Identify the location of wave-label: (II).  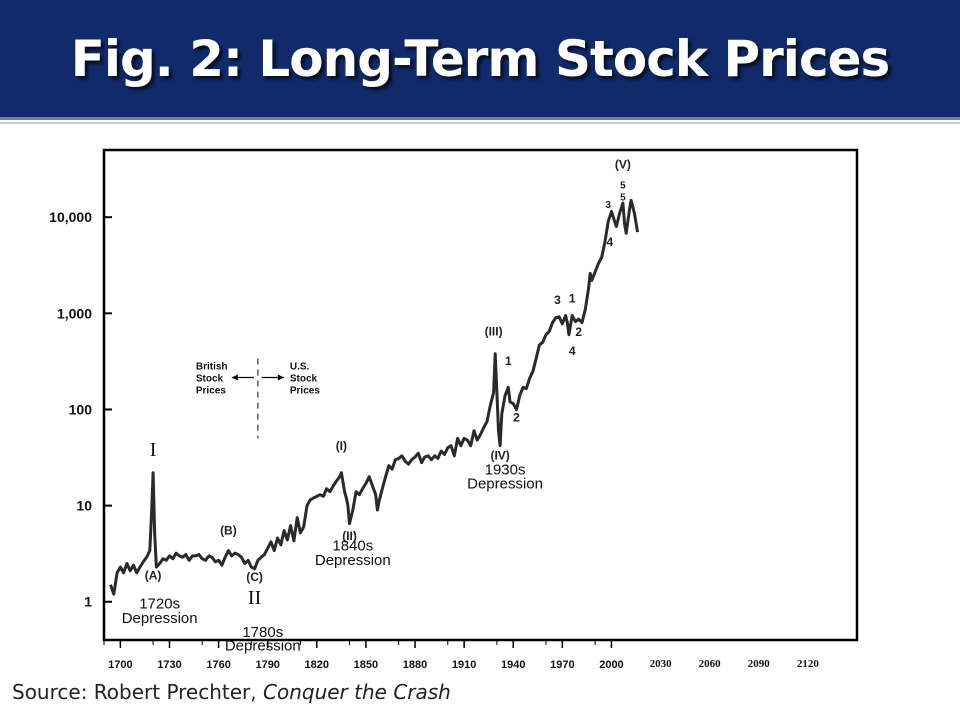
(349, 536).